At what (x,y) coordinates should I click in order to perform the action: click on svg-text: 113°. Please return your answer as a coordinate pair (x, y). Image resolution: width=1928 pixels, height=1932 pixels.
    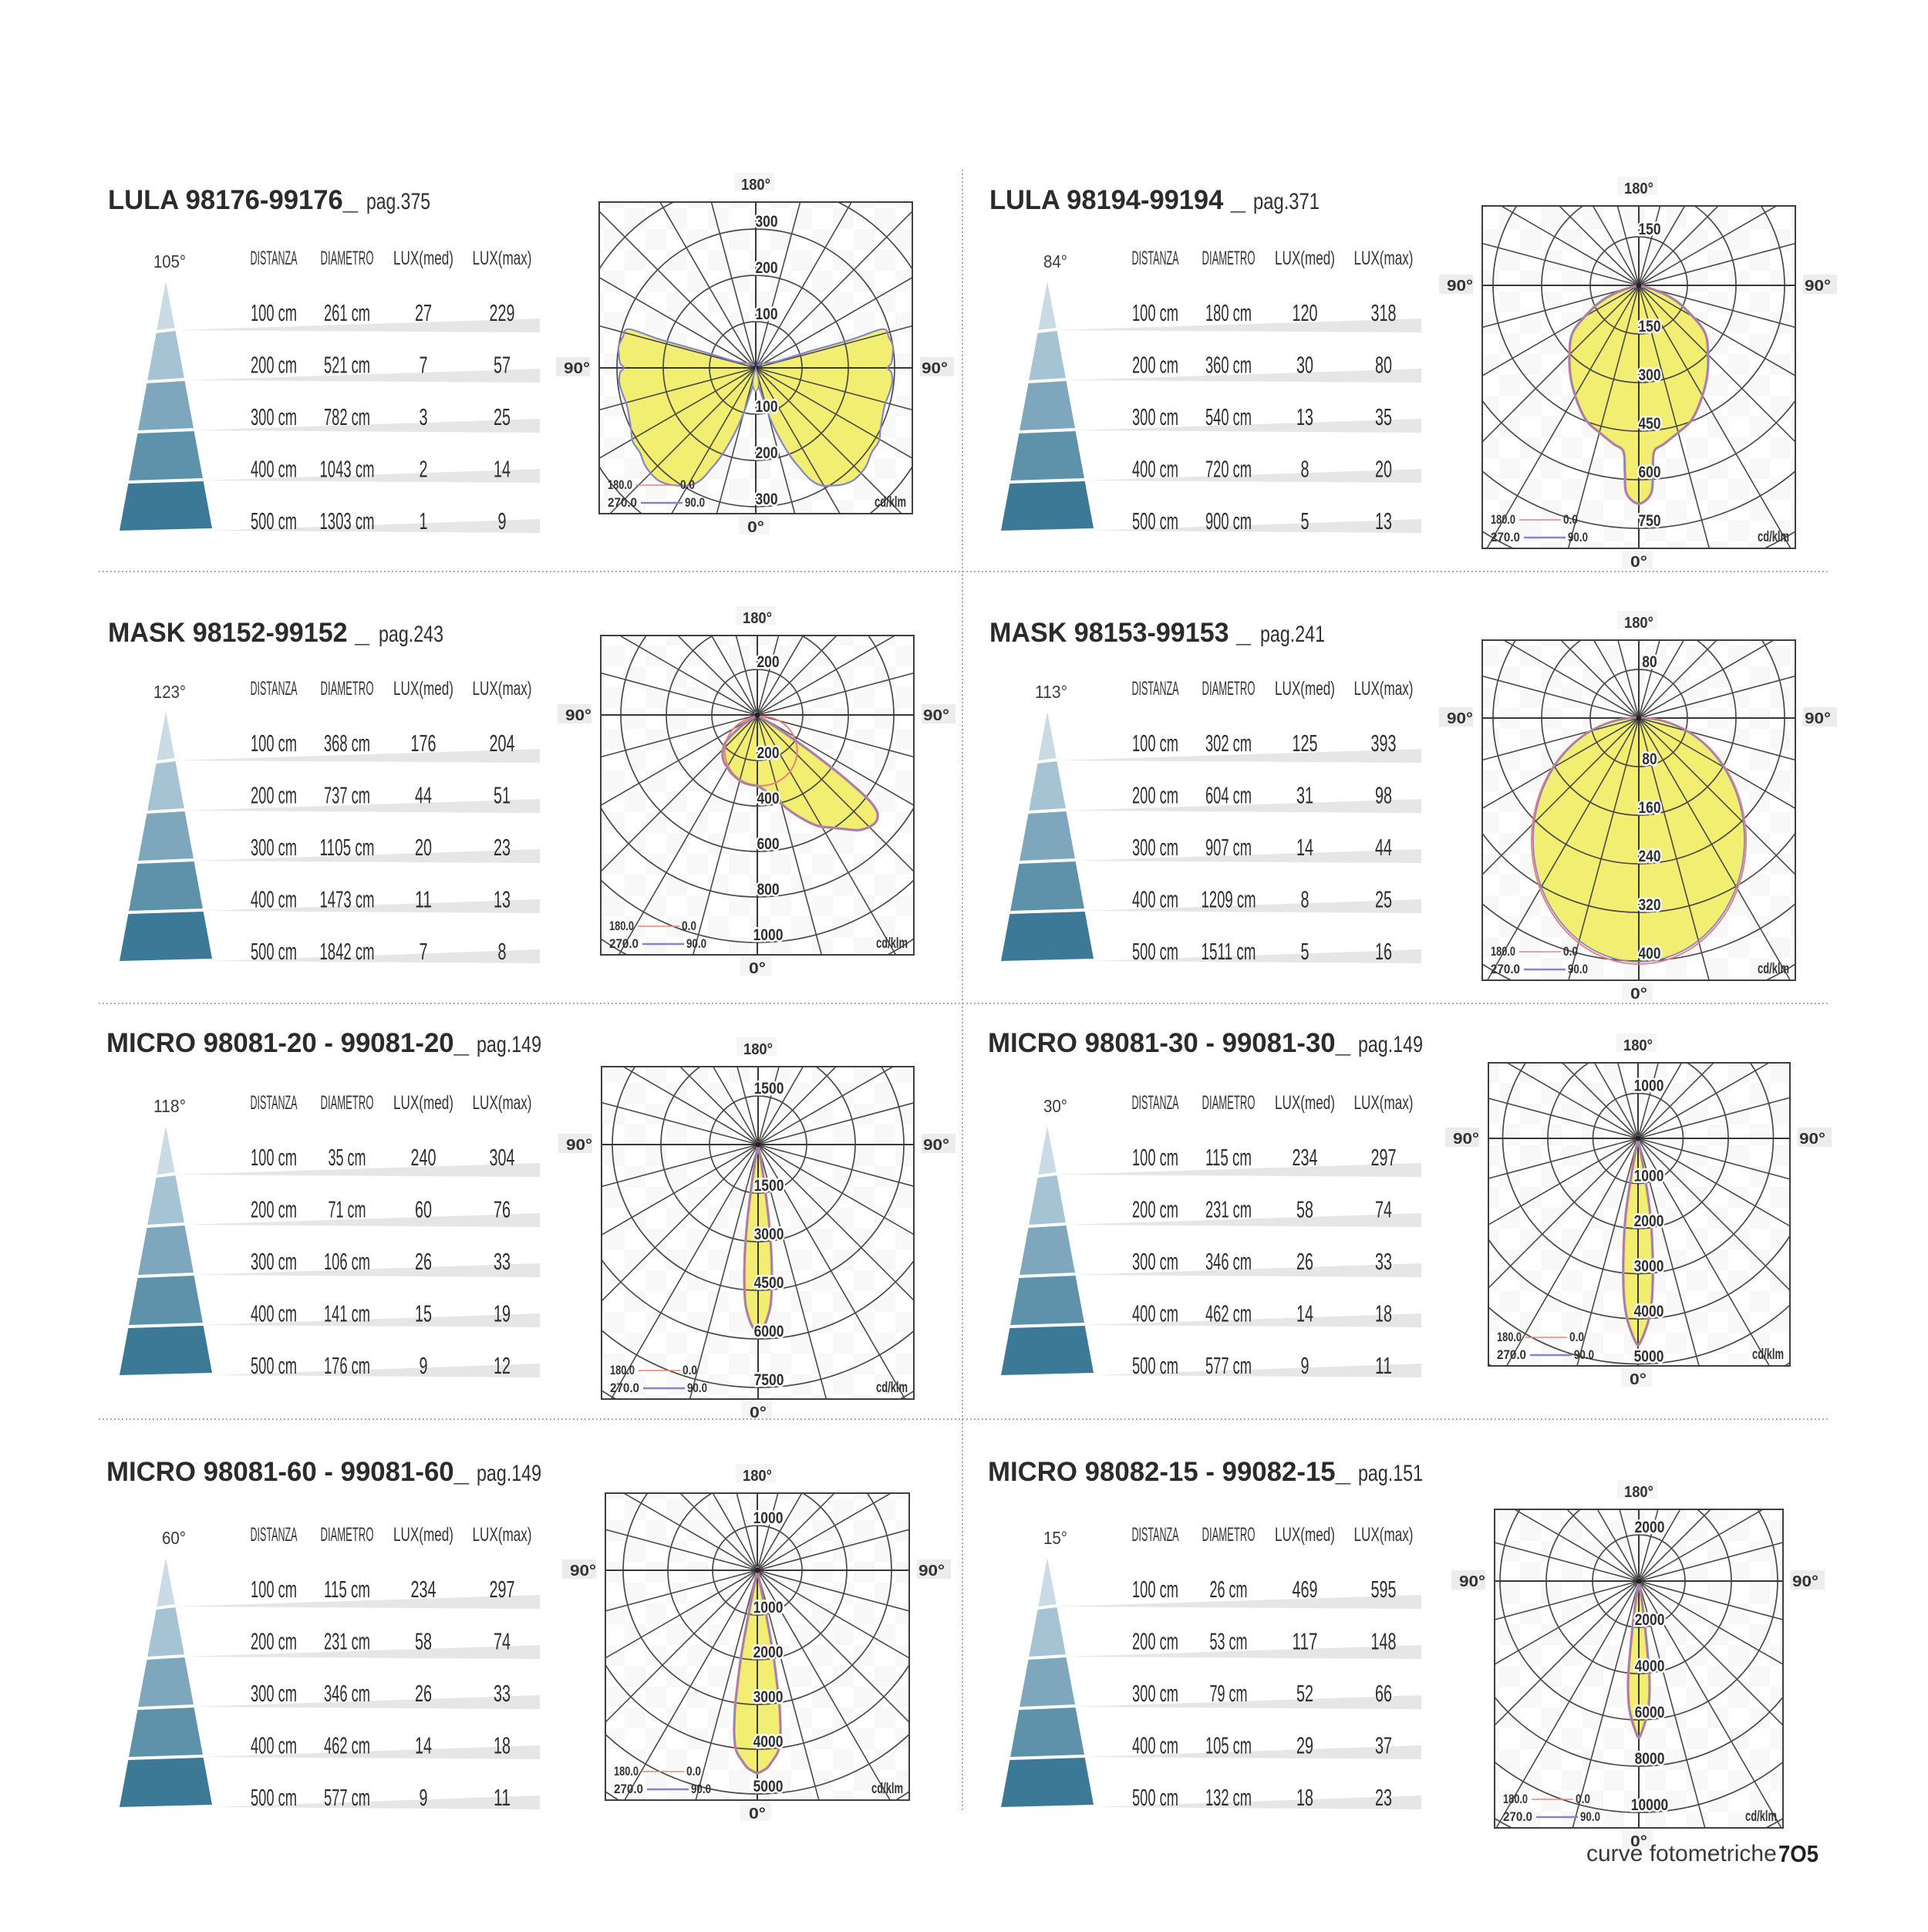
    Looking at the image, I should click on (1051, 692).